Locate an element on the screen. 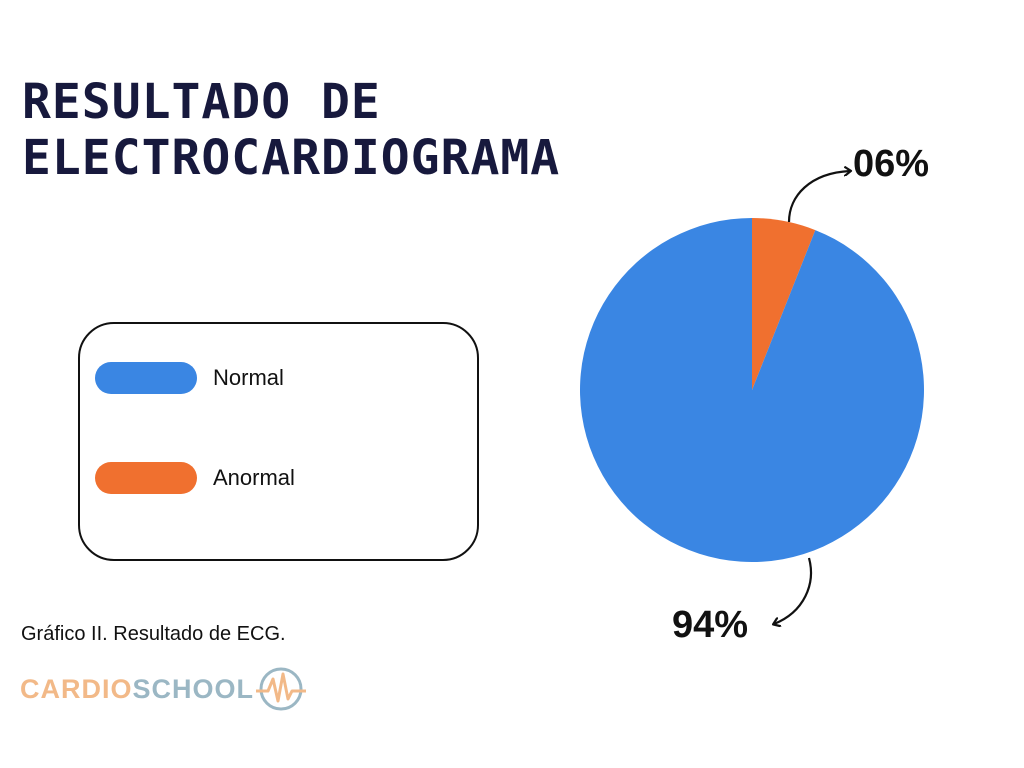  legend-item-normal: Normal is located at coordinates (189, 378).